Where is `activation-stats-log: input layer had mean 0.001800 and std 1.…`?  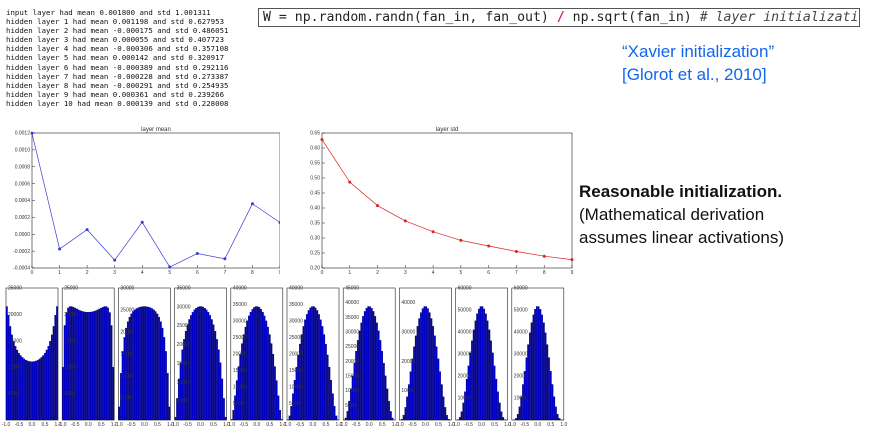
activation-stats-log: input layer had mean 0.001800 and std 1.… is located at coordinates (117, 58).